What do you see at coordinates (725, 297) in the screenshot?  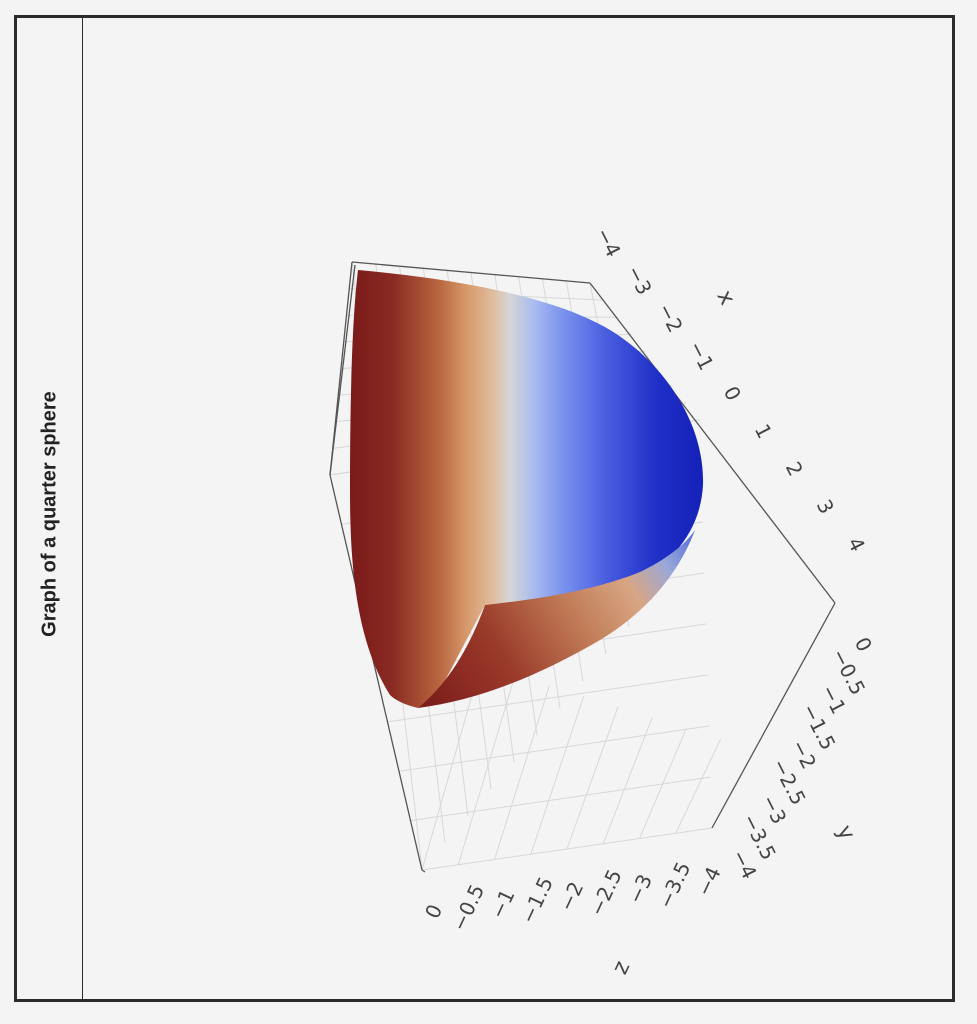 I see `x-axis-title: x` at bounding box center [725, 297].